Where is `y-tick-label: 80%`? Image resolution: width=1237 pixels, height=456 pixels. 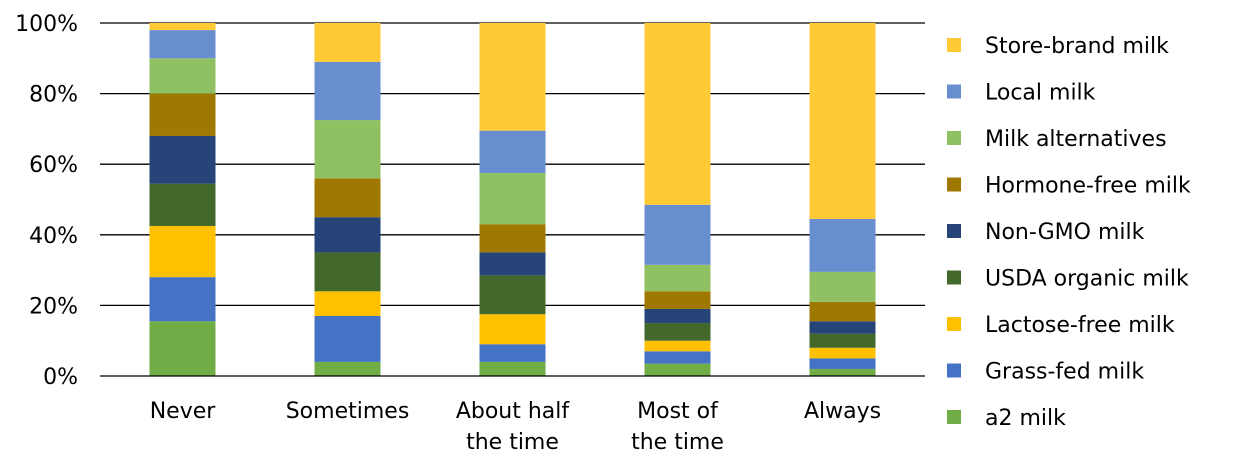
y-tick-label: 80% is located at coordinates (53, 95).